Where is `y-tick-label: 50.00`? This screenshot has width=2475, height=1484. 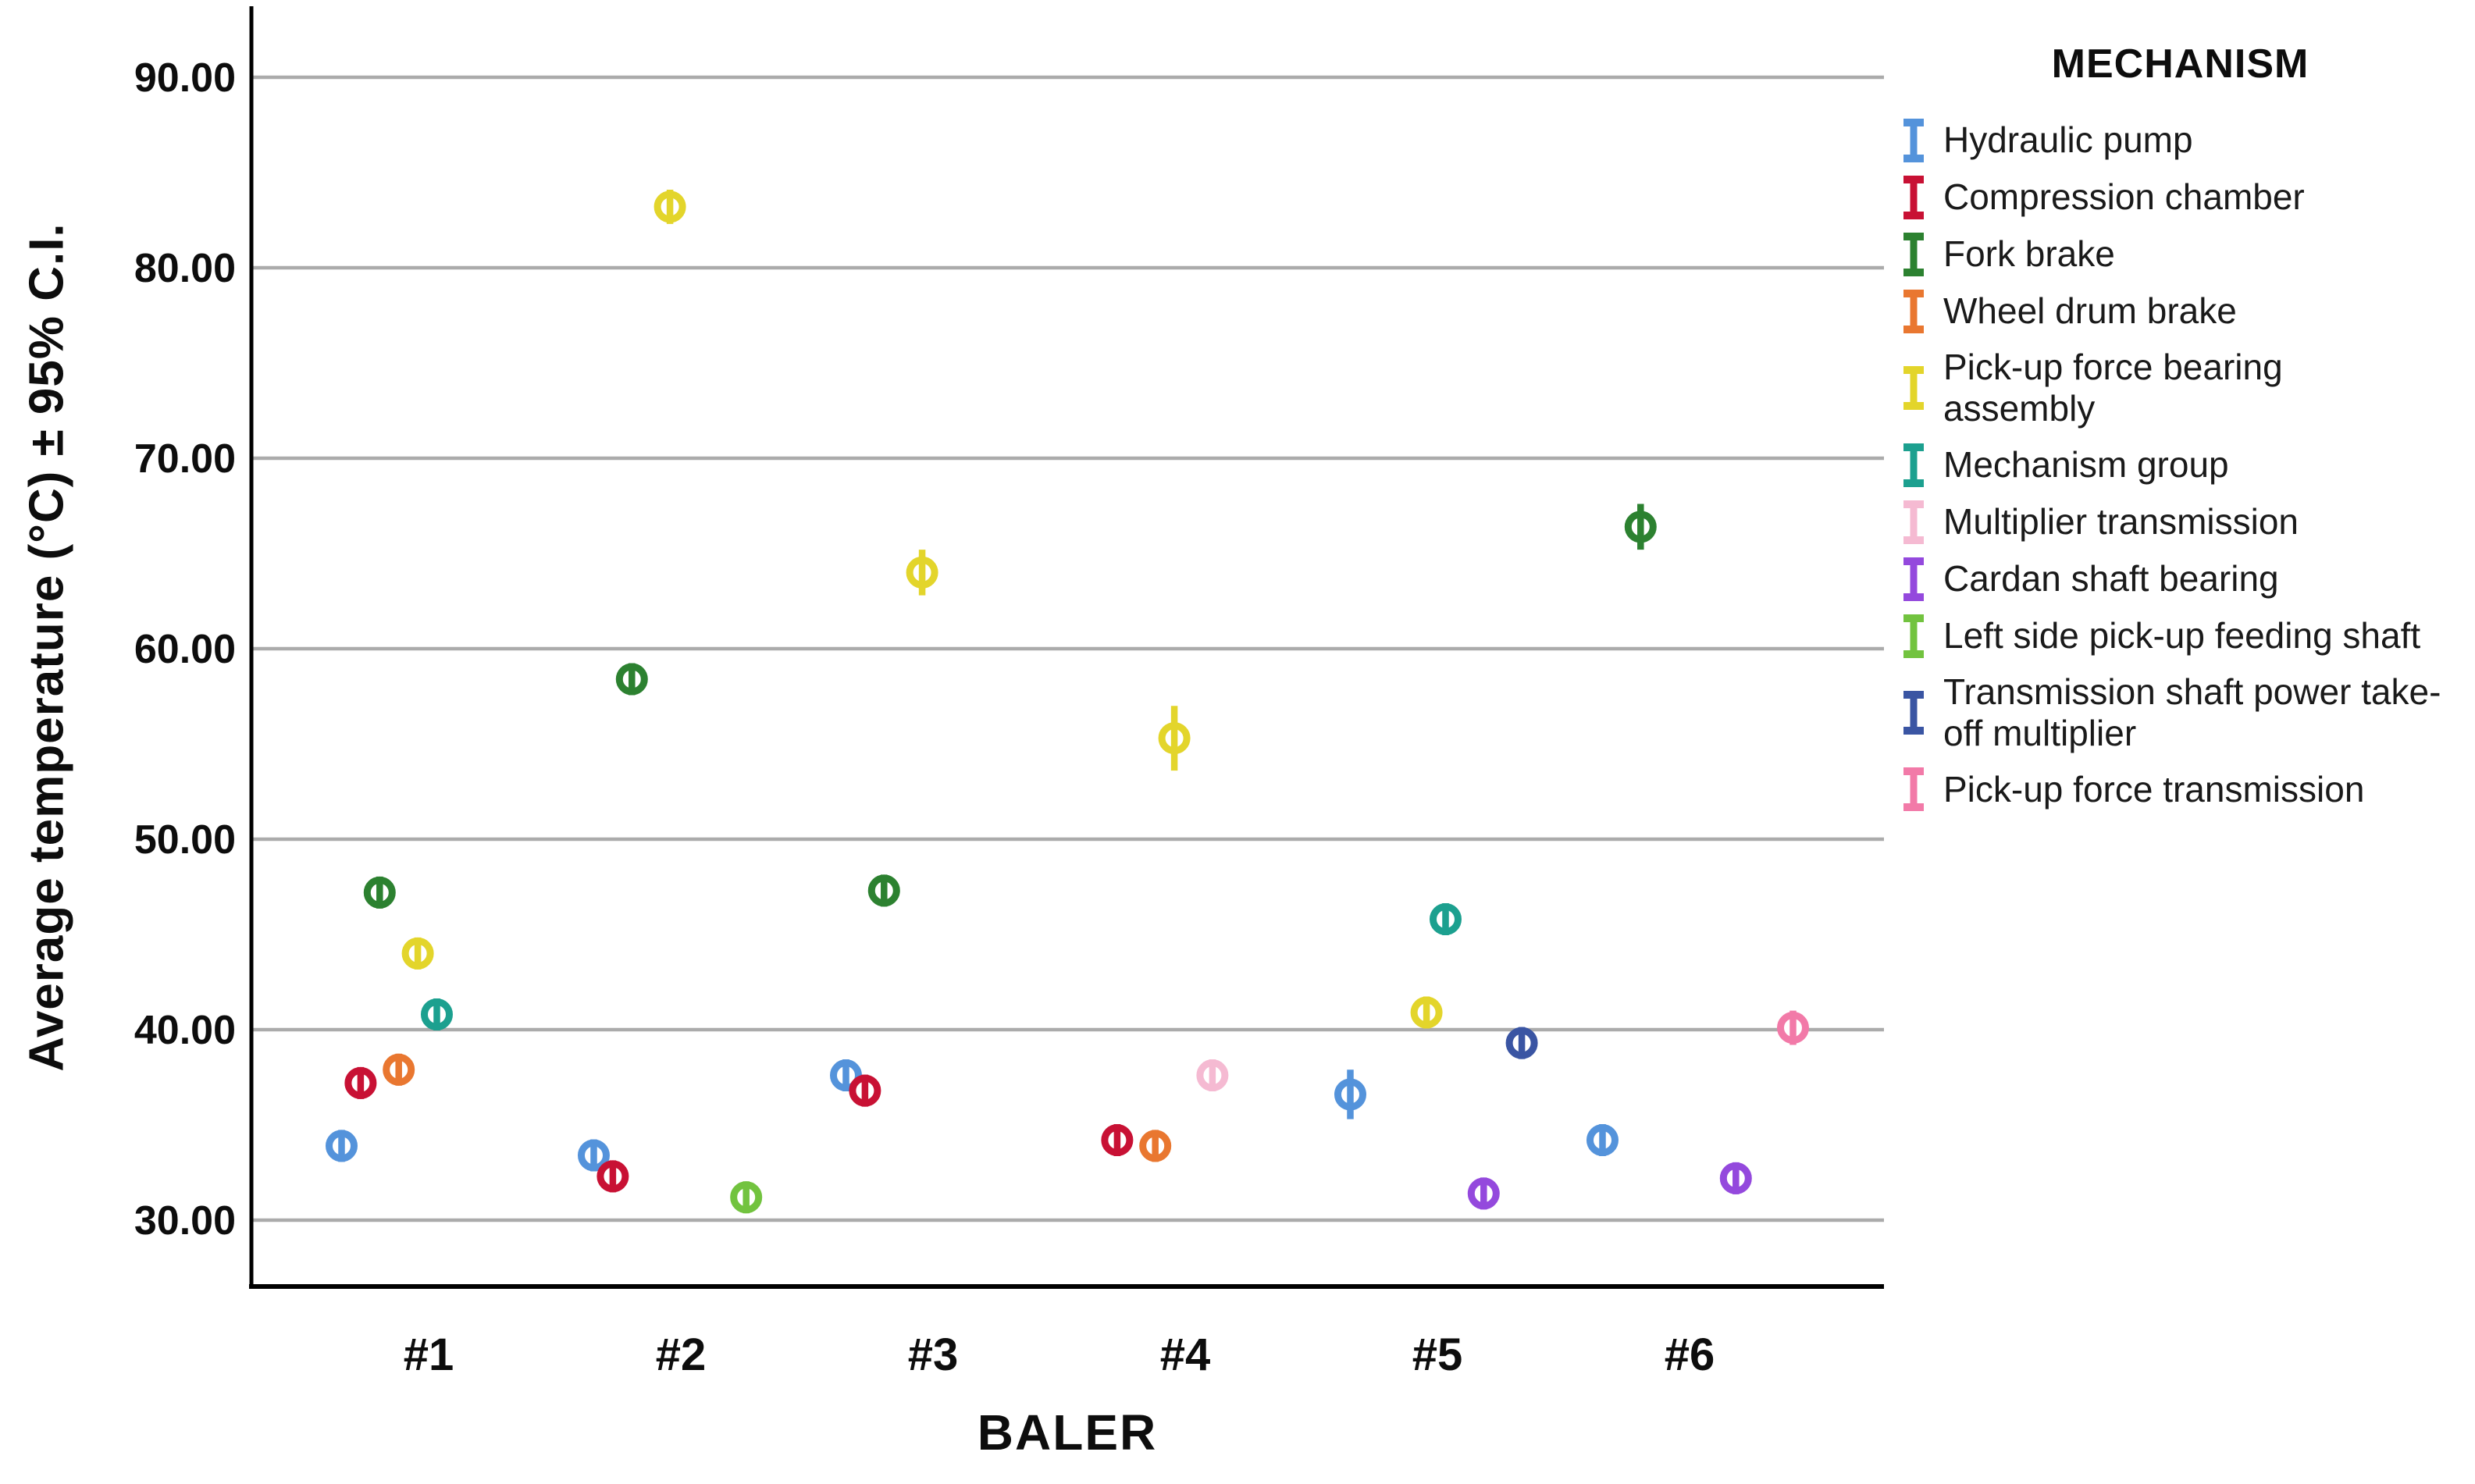
y-tick-label: 50.00 is located at coordinates (185, 840).